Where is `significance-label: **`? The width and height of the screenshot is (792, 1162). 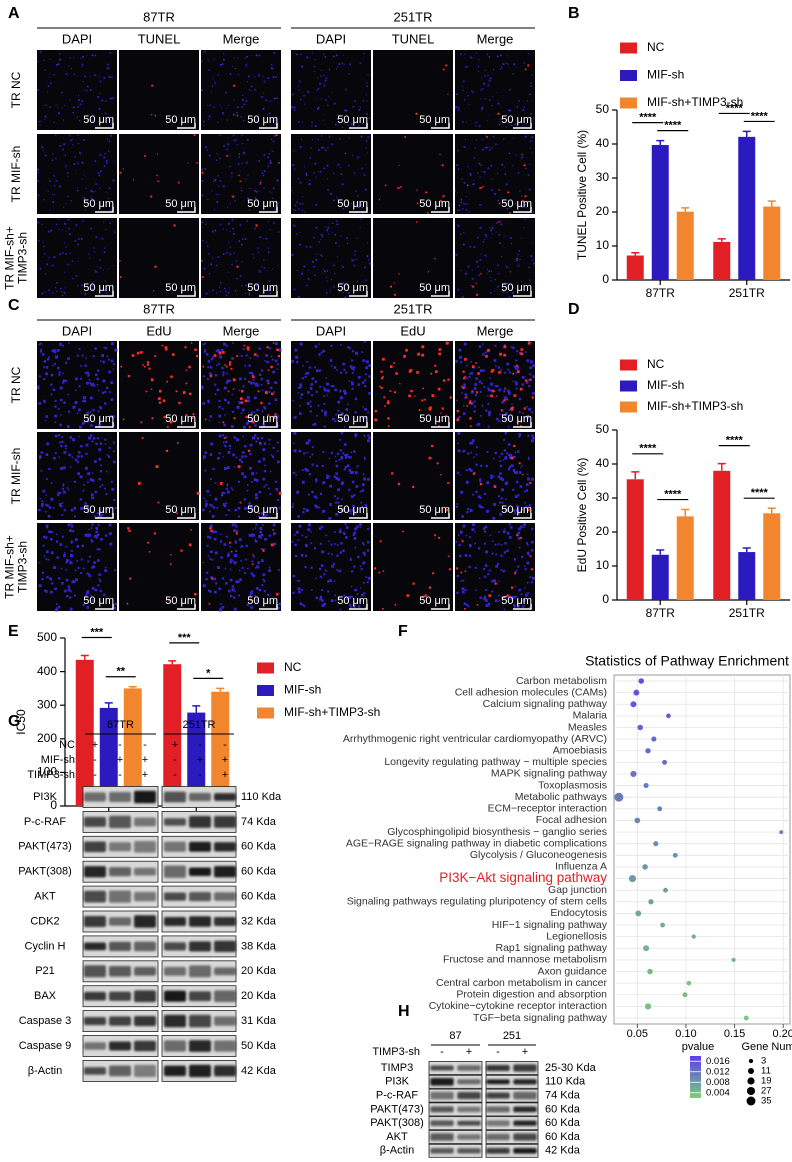 significance-label: ** is located at coordinates (120, 672).